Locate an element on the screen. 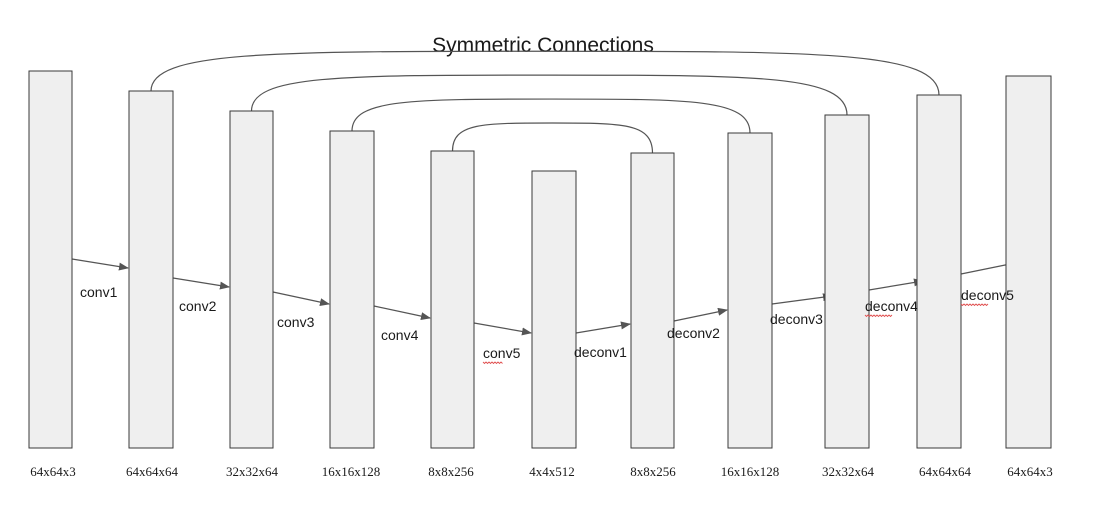  operation-label: conv3 is located at coordinates (296, 322).